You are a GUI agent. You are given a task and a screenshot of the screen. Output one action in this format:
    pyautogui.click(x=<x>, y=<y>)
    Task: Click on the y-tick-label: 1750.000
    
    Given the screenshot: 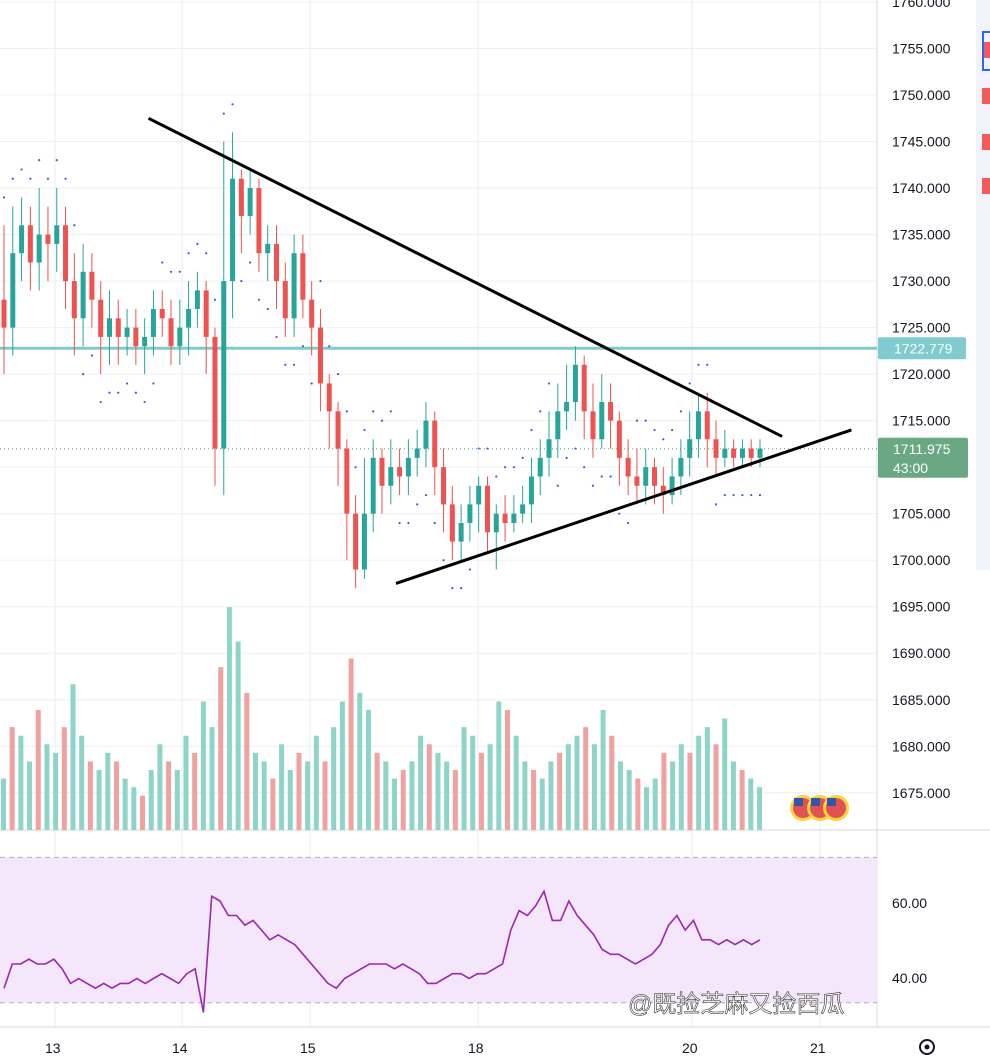 What is the action you would take?
    pyautogui.click(x=921, y=95)
    